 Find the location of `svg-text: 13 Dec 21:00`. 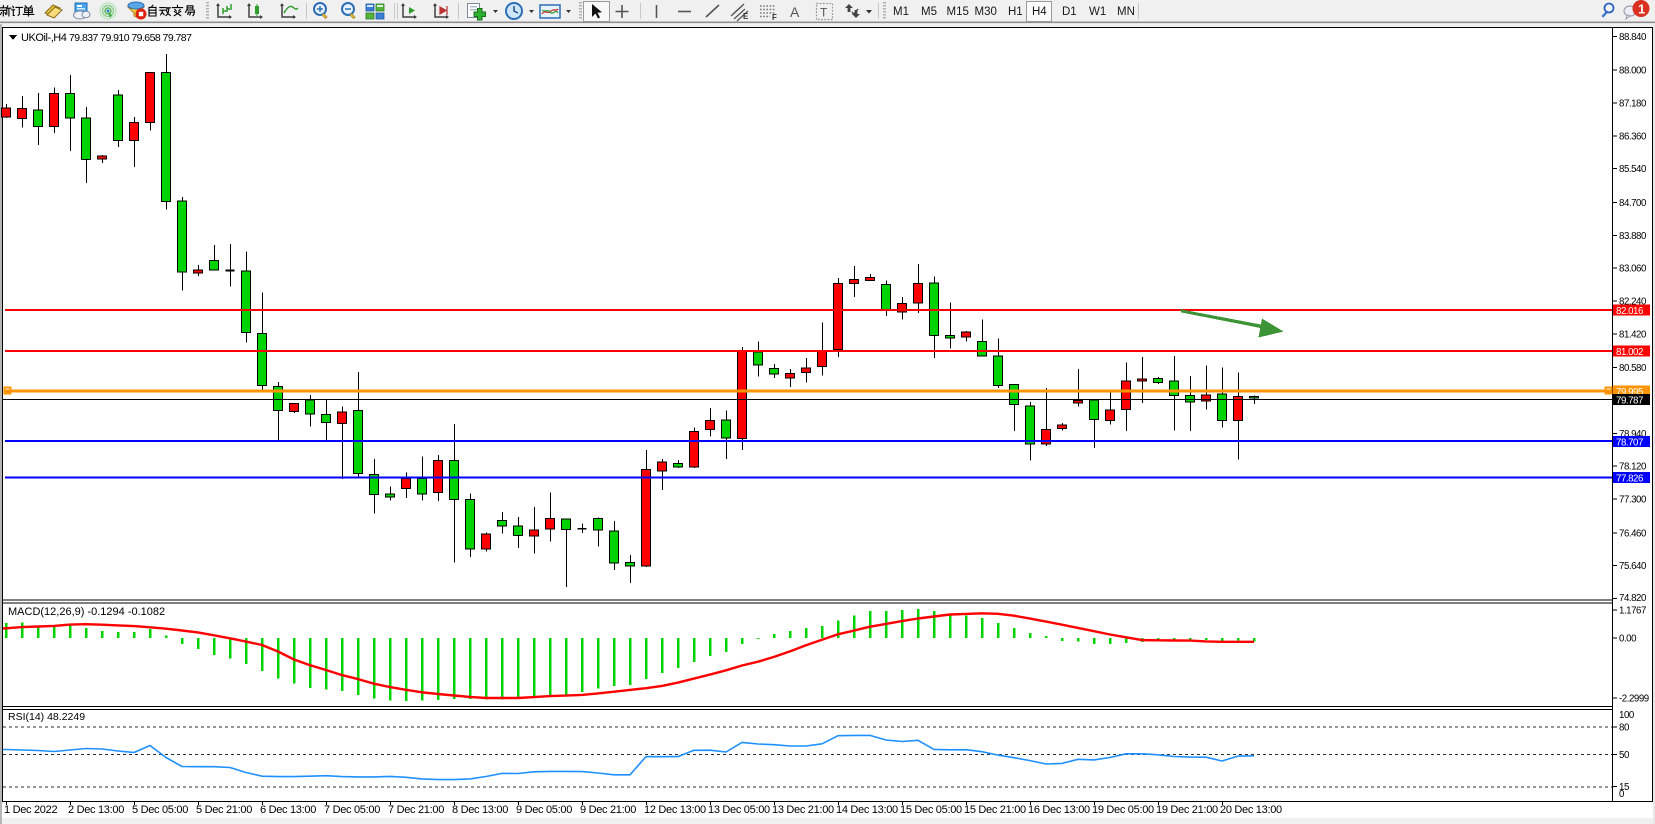

svg-text: 13 Dec 21:00 is located at coordinates (803, 810).